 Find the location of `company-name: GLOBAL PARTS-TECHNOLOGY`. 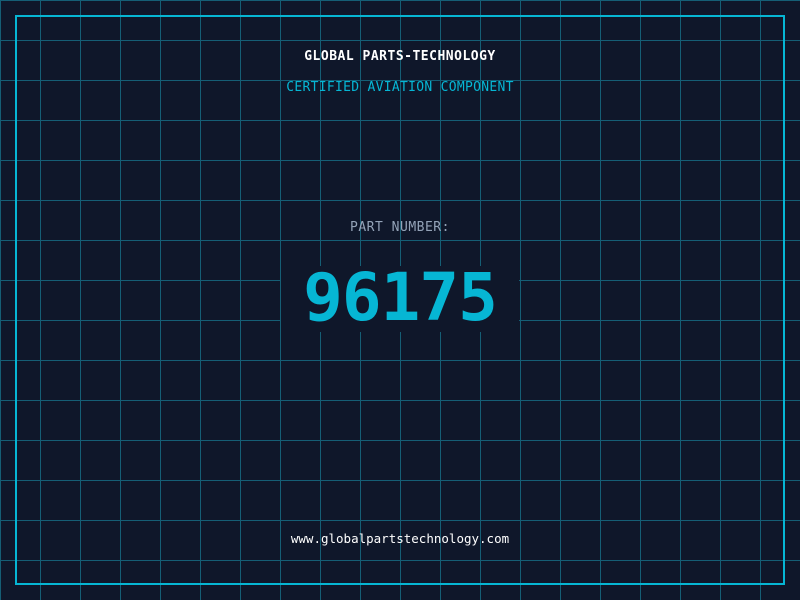

company-name: GLOBAL PARTS-TECHNOLOGY is located at coordinates (400, 56).